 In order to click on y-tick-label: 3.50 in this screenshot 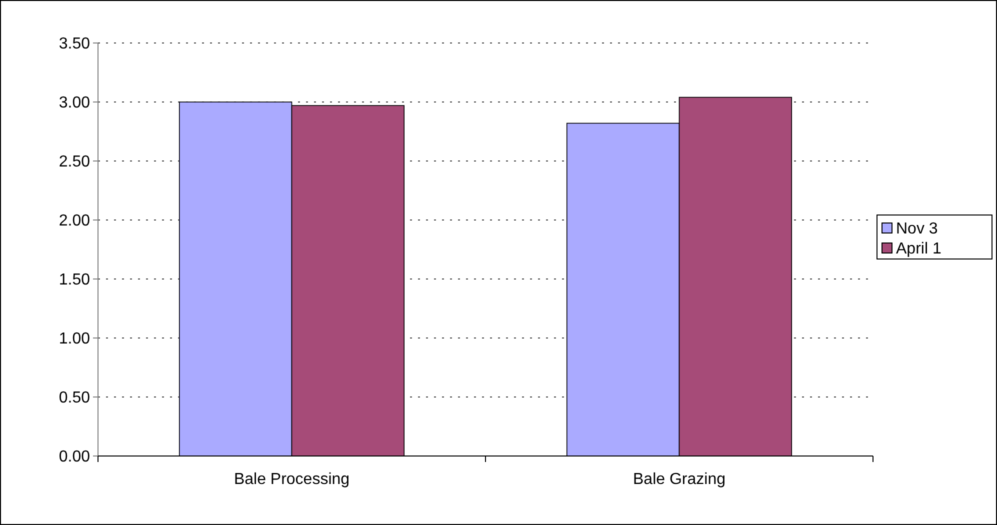, I will do `click(74, 44)`.